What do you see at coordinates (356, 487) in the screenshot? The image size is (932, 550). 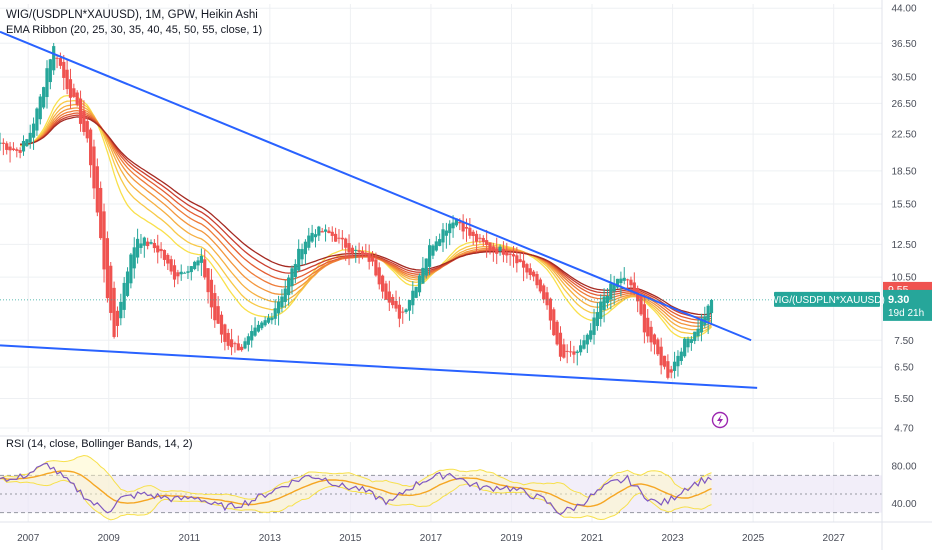 I see `rsi-bollinger-fill` at bounding box center [356, 487].